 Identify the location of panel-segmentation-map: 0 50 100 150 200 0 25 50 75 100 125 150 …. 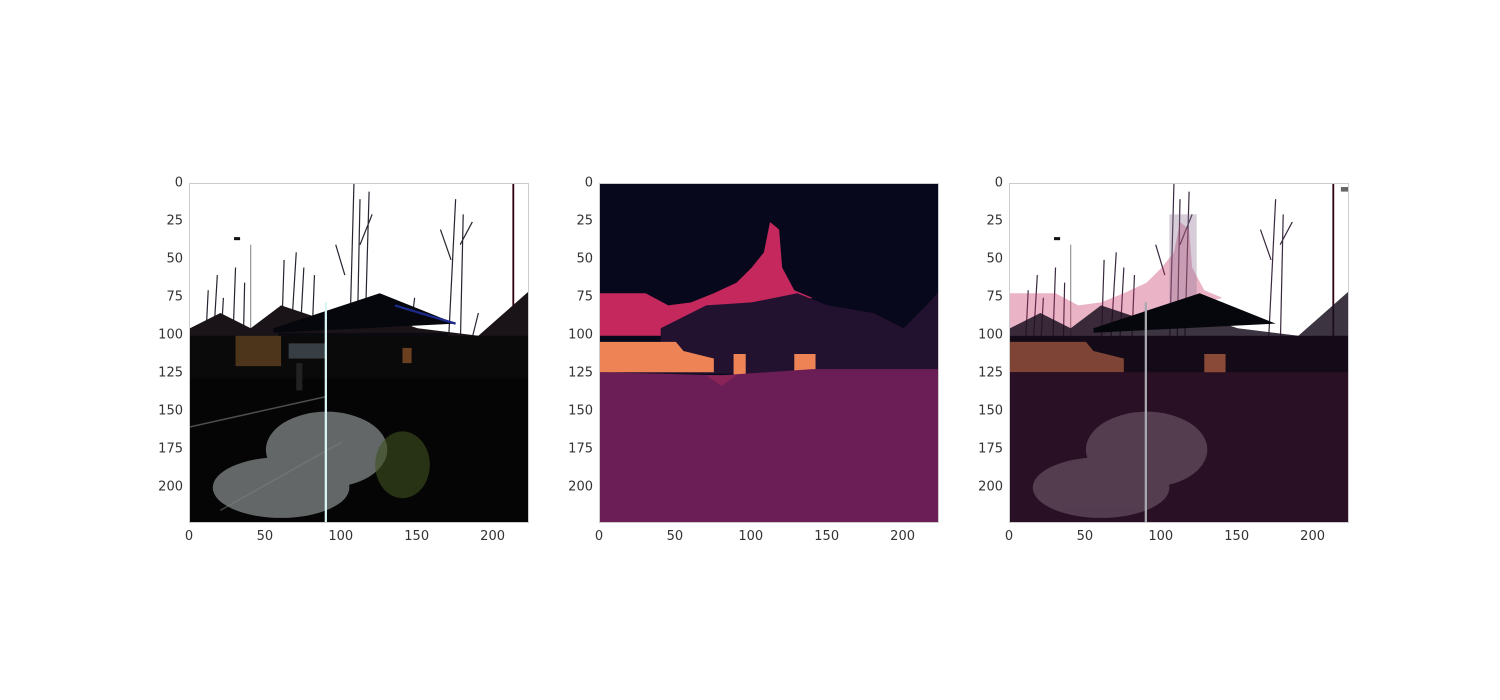
(753, 360).